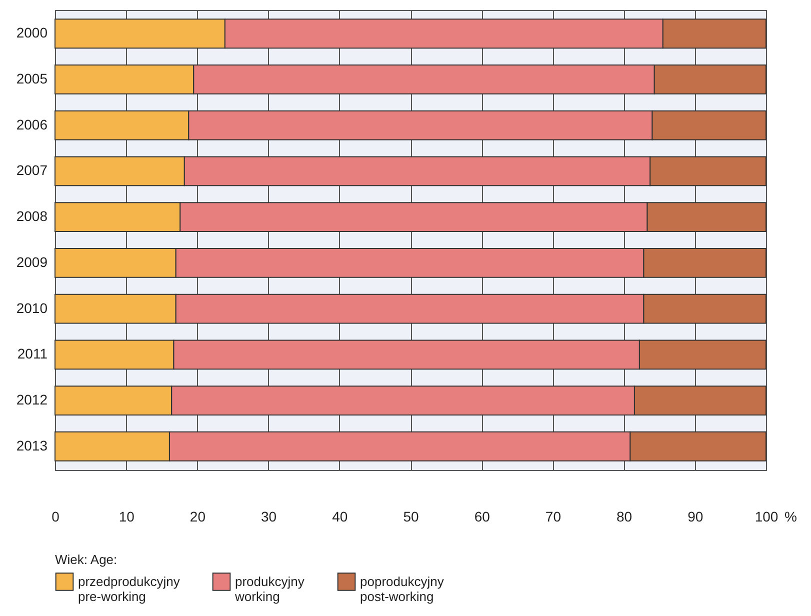  Describe the element at coordinates (126, 516) in the screenshot. I see `x-tick-label: 10` at that location.